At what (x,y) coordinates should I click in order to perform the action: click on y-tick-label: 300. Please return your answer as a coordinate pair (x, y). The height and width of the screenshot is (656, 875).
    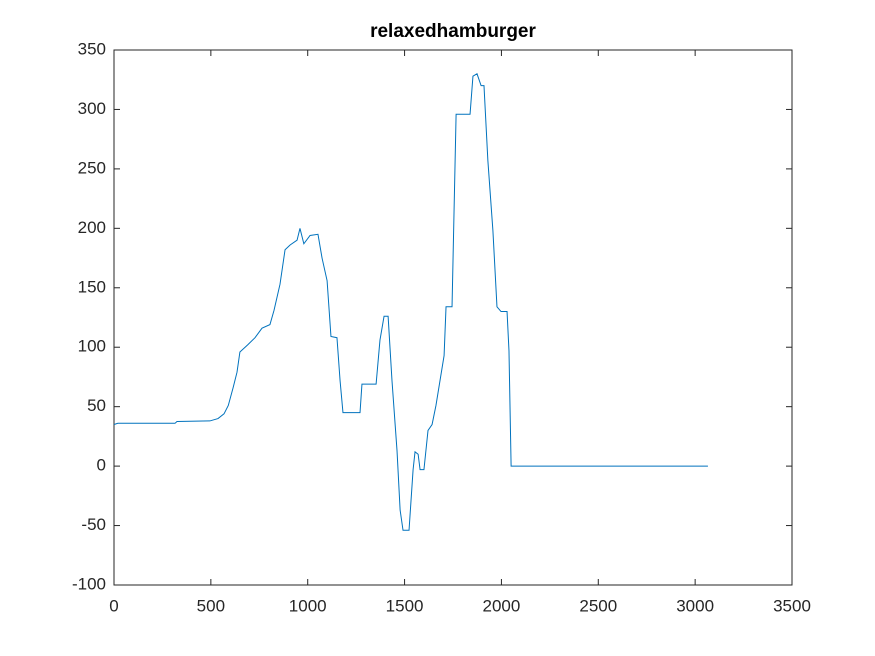
    Looking at the image, I should click on (92, 108).